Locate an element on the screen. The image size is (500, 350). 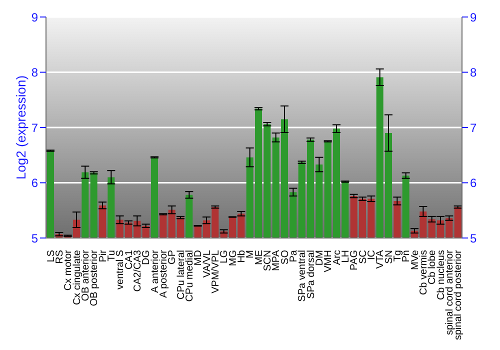
x-tick-label: A anterior is located at coordinates (155, 271).